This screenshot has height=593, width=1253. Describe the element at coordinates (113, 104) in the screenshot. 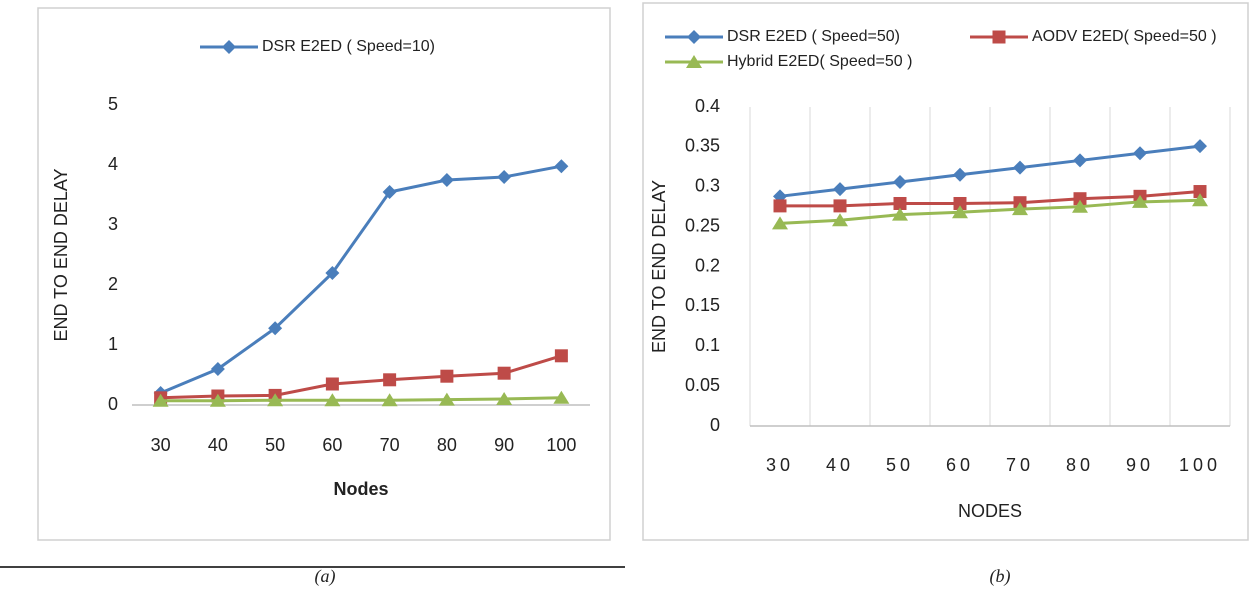

I see `y-tick-label: 5` at that location.